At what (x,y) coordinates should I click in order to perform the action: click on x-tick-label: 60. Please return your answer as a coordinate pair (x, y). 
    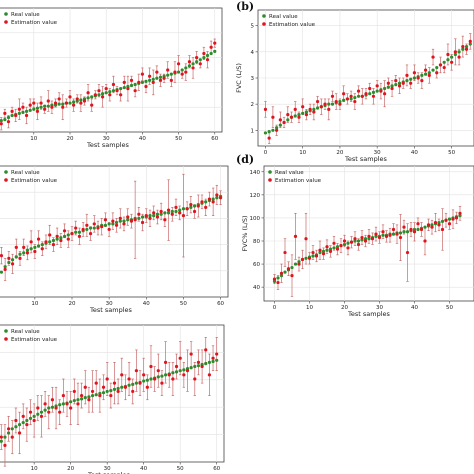
    Looking at the image, I should click on (216, 469).